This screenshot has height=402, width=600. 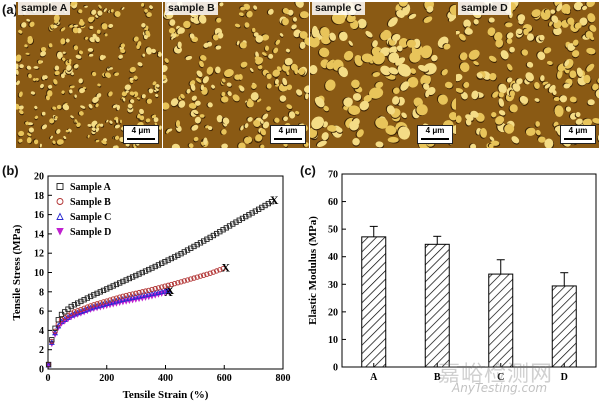 What do you see at coordinates (90, 202) in the screenshot?
I see `legend-label: Sample B` at bounding box center [90, 202].